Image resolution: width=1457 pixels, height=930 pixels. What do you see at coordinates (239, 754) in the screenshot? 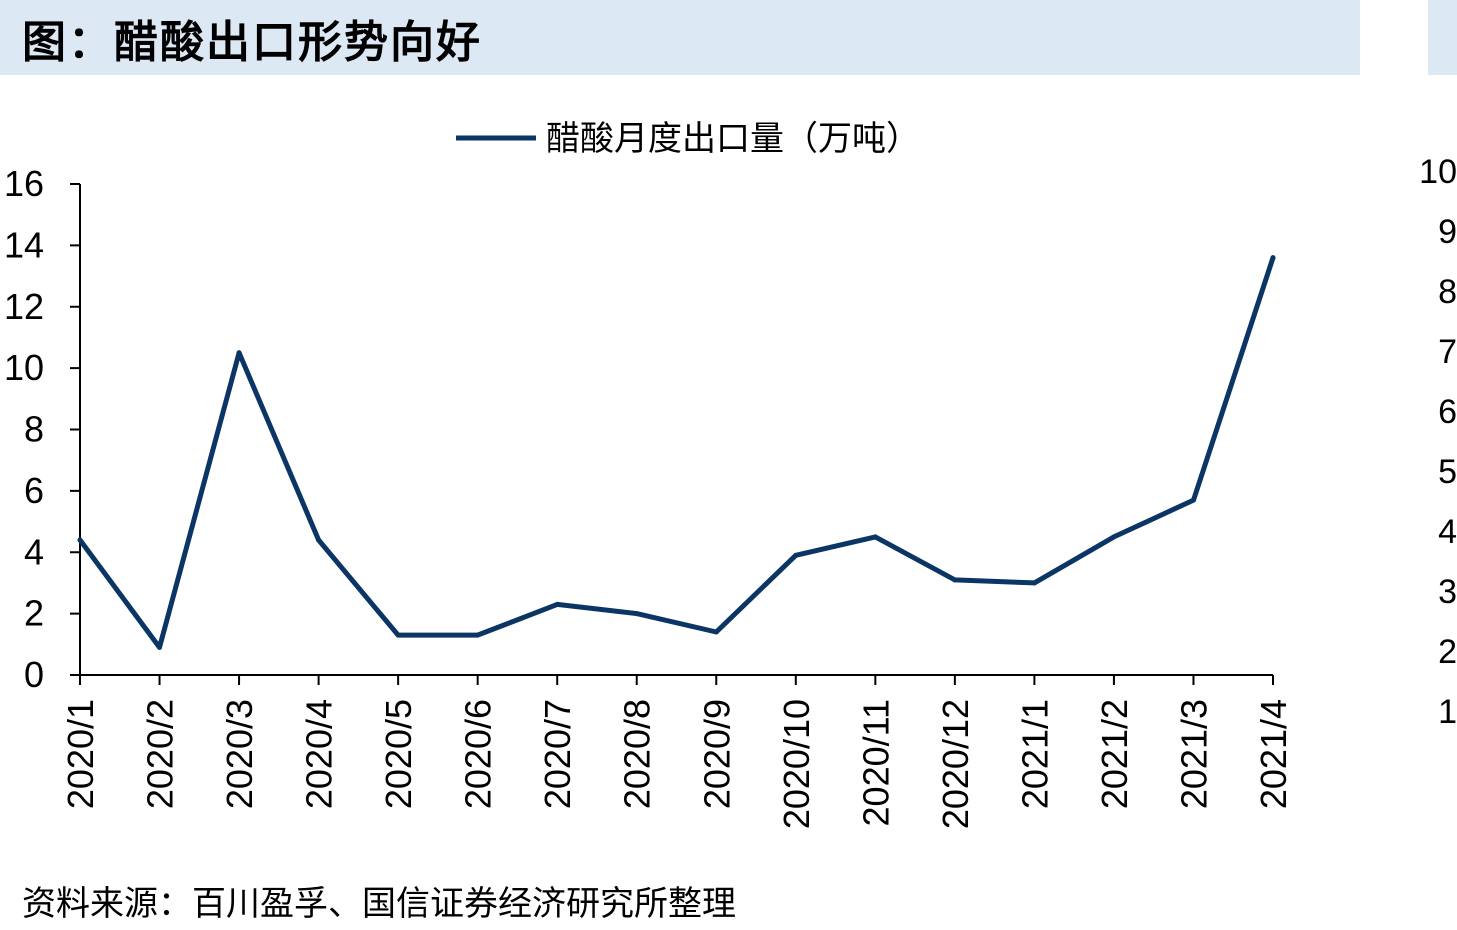
I see `x-tick-label: 2020/3` at bounding box center [239, 754].